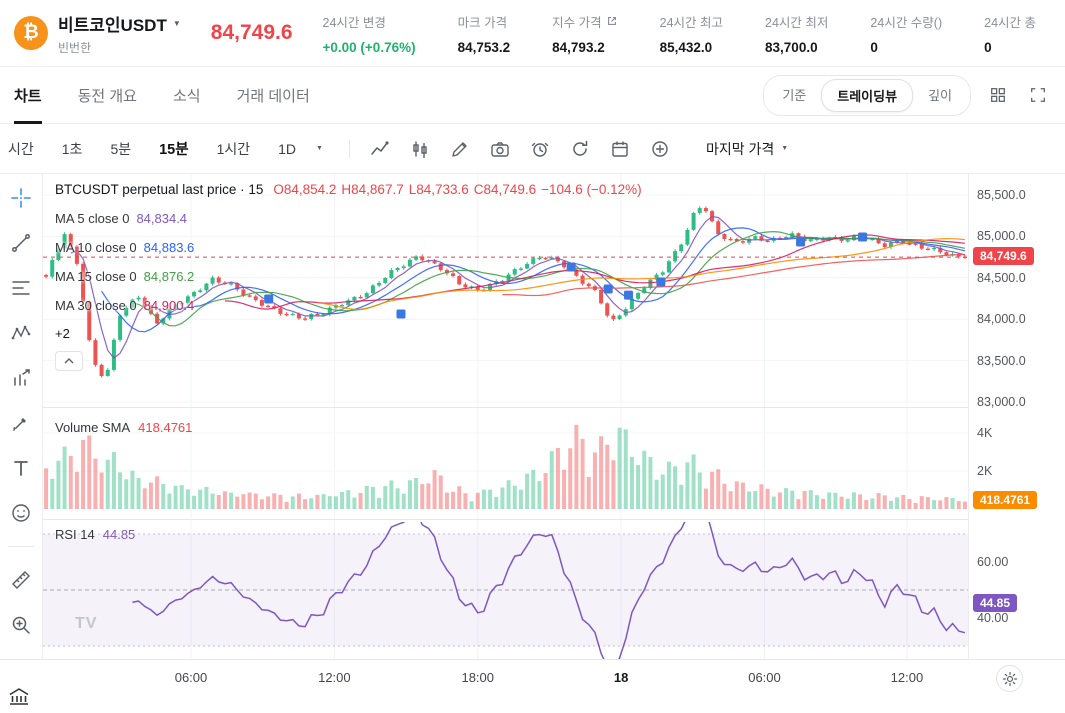  Describe the element at coordinates (532, 95) in the screenshot. I see `tab-bar: 차트 동전 개요 소식 거래 데이터 기준 트레이딩뷰 깊이` at that location.